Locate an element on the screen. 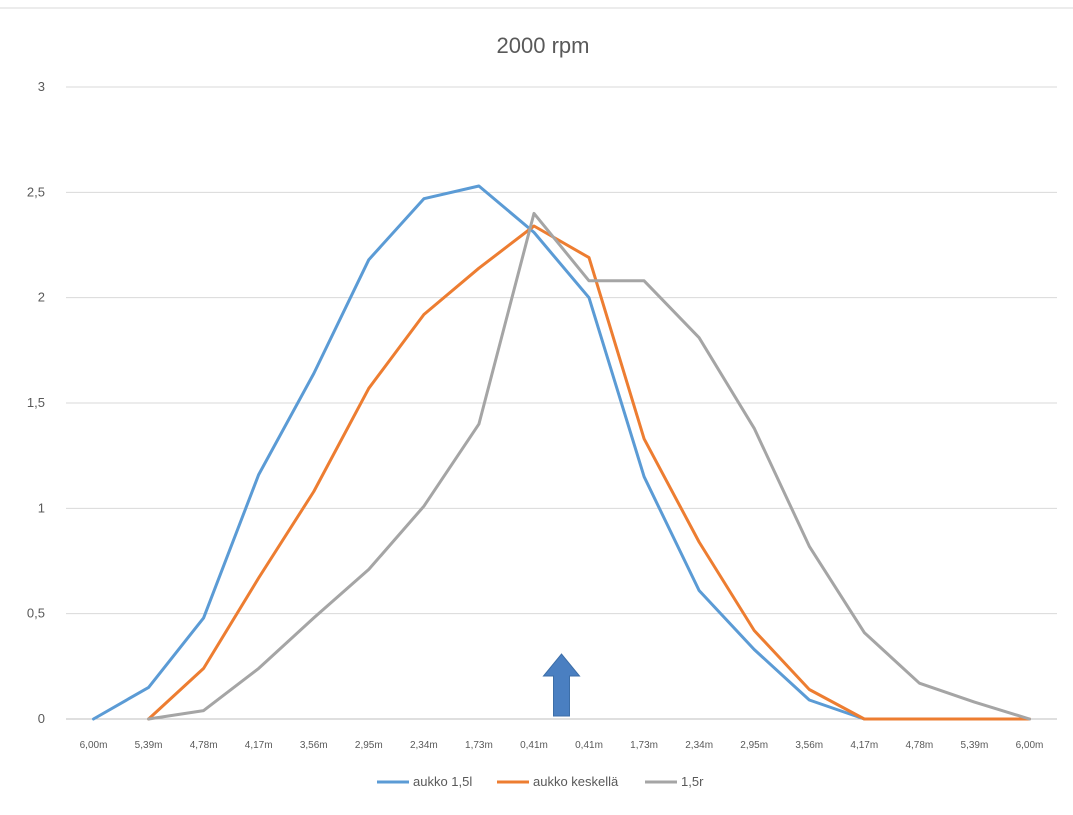 This screenshot has width=1073, height=815. y-tick-label: 2,5 is located at coordinates (36, 191).